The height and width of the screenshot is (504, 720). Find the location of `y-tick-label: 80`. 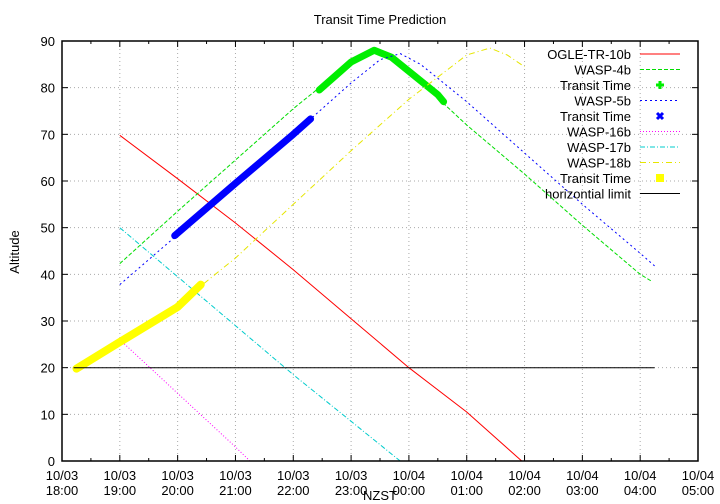

y-tick-label: 80 is located at coordinates (48, 88).